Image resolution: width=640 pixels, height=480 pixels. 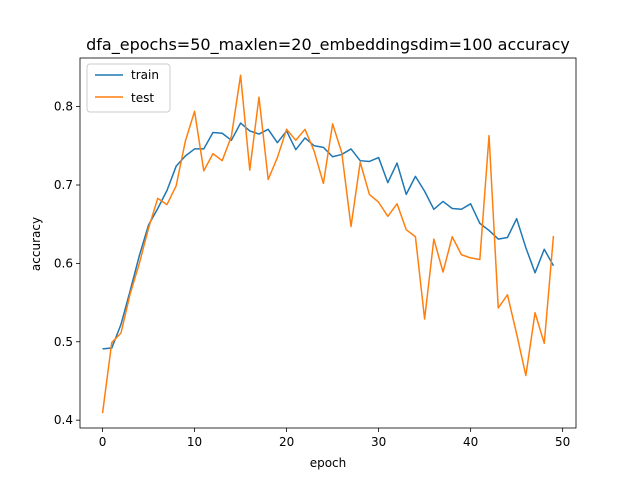 What do you see at coordinates (562, 442) in the screenshot?
I see `x-tick-label: 50` at bounding box center [562, 442].